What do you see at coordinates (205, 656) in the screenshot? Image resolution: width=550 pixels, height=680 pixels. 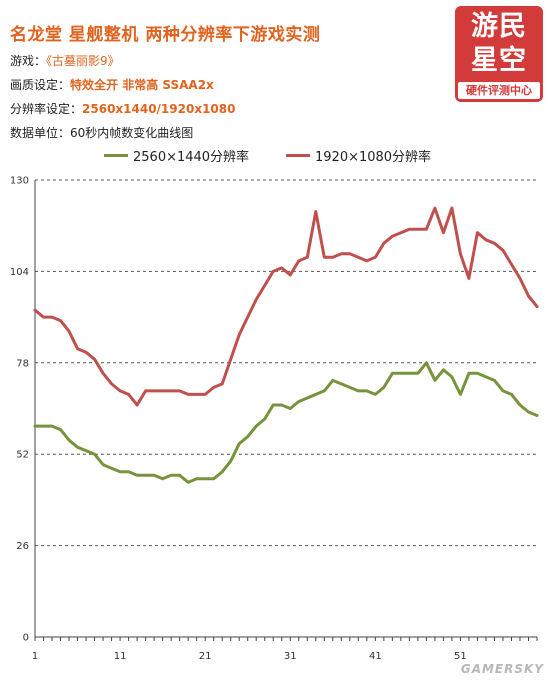 I see `x-tick-label: 21` at bounding box center [205, 656].